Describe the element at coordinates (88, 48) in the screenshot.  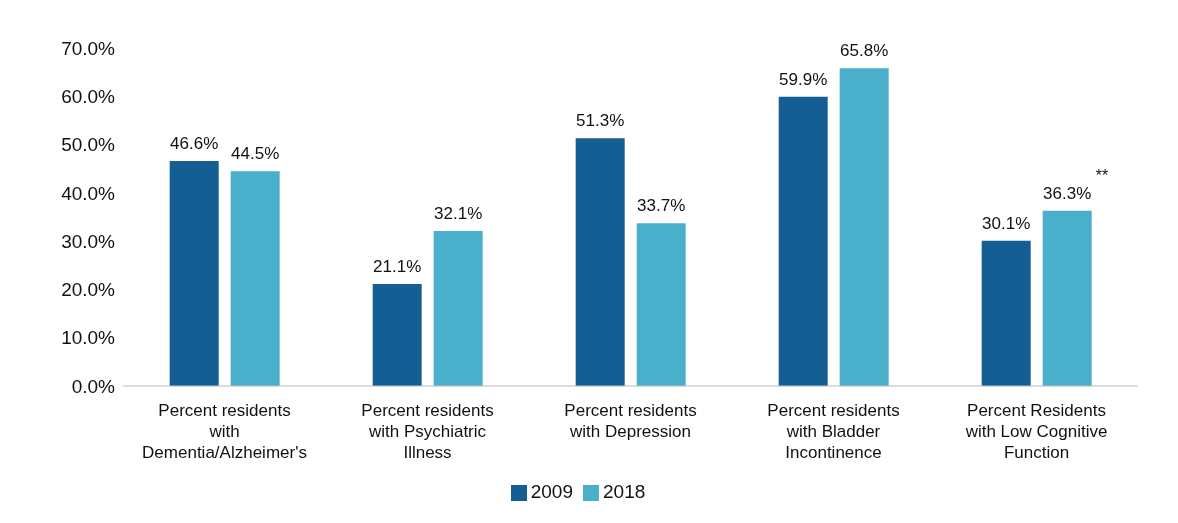
I see `y-tick-label: 70.0%` at that location.